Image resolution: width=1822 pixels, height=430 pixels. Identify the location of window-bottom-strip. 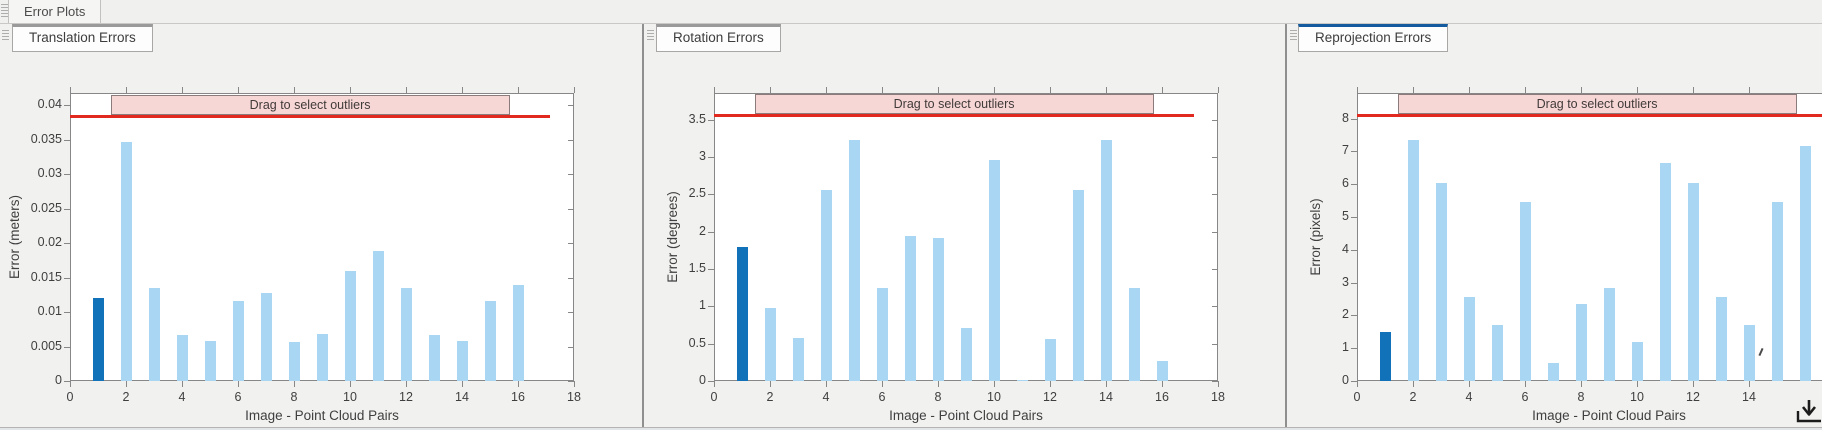
(911, 429).